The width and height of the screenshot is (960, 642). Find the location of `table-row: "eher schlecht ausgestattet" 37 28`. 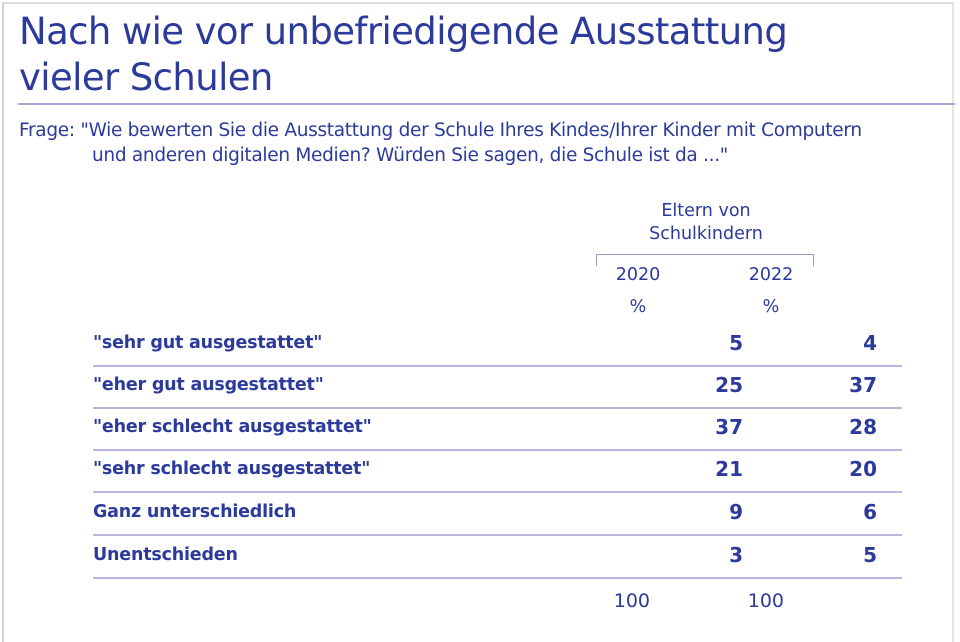

table-row: "eher schlecht ausgestattet" 37 28 is located at coordinates (497, 430).